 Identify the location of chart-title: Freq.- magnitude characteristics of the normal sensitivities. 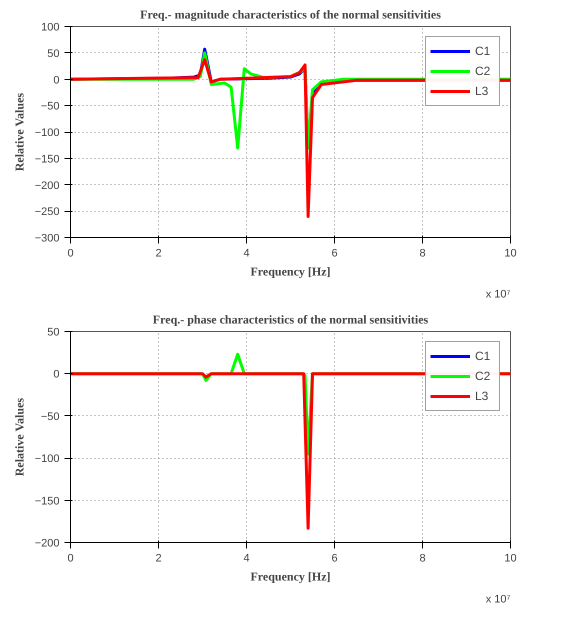
(291, 15).